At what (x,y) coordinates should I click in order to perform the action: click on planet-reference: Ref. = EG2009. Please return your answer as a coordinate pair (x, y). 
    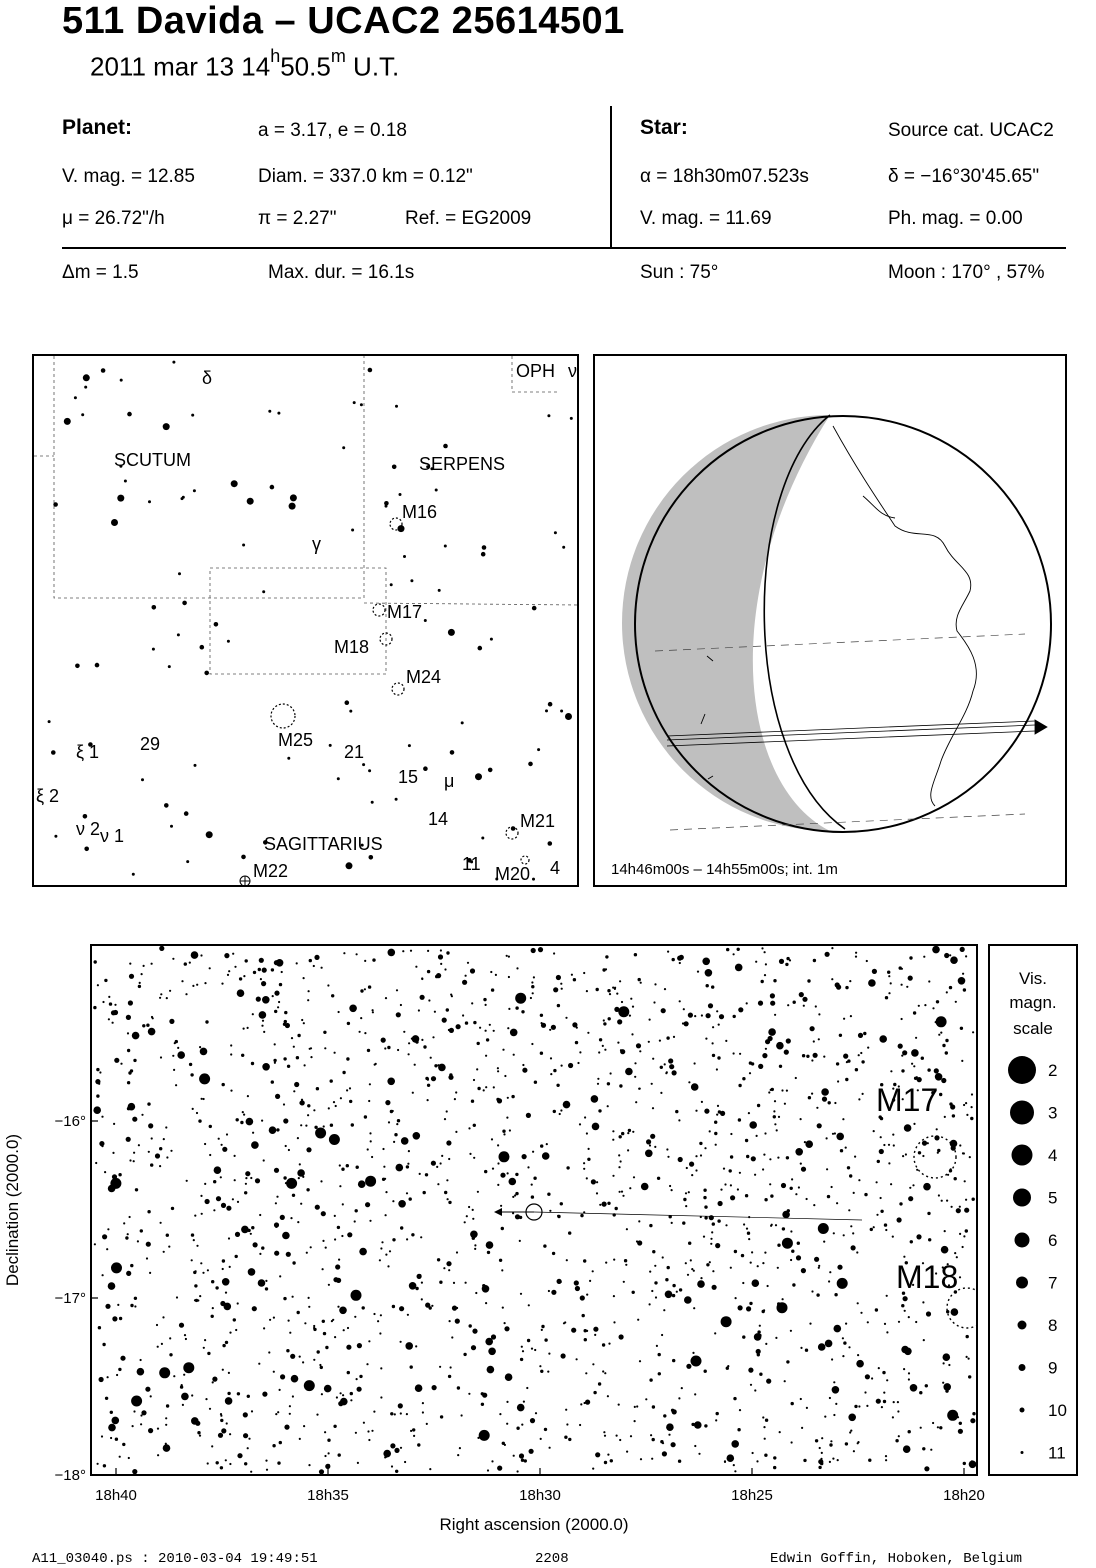
    Looking at the image, I should click on (468, 218).